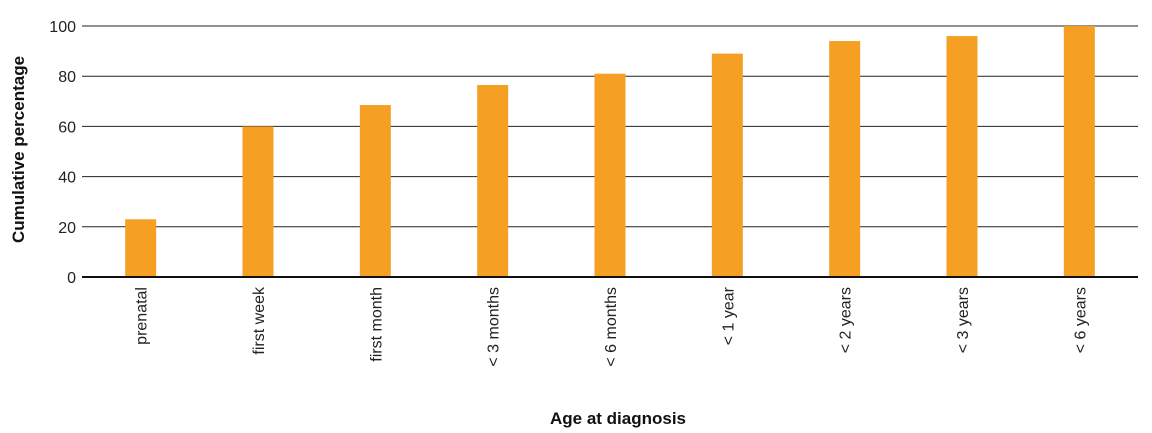  Describe the element at coordinates (376, 324) in the screenshot. I see `x-tick-label: first month` at that location.